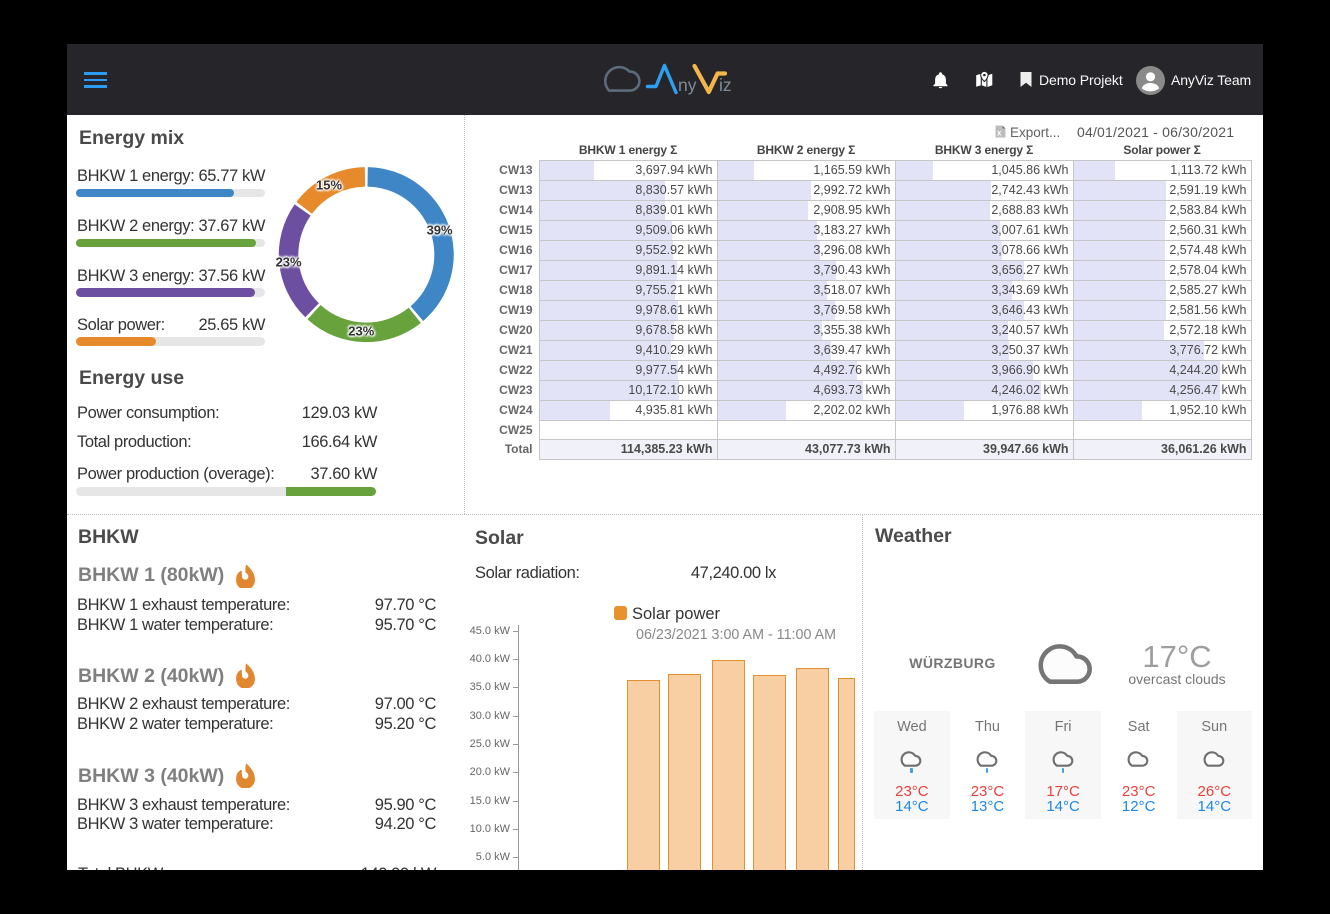 Image resolution: width=1330 pixels, height=914 pixels. I want to click on svg-text: x, so click(999, 133).